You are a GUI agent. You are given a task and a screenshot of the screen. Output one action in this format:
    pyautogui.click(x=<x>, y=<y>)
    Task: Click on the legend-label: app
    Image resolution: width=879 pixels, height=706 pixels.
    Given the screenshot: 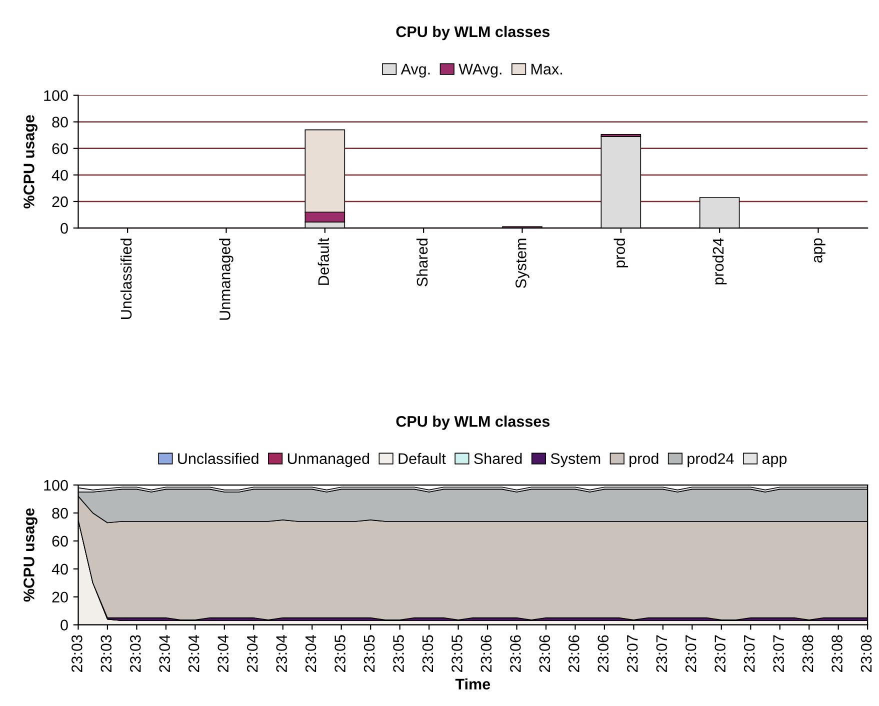 What is the action you would take?
    pyautogui.click(x=774, y=462)
    